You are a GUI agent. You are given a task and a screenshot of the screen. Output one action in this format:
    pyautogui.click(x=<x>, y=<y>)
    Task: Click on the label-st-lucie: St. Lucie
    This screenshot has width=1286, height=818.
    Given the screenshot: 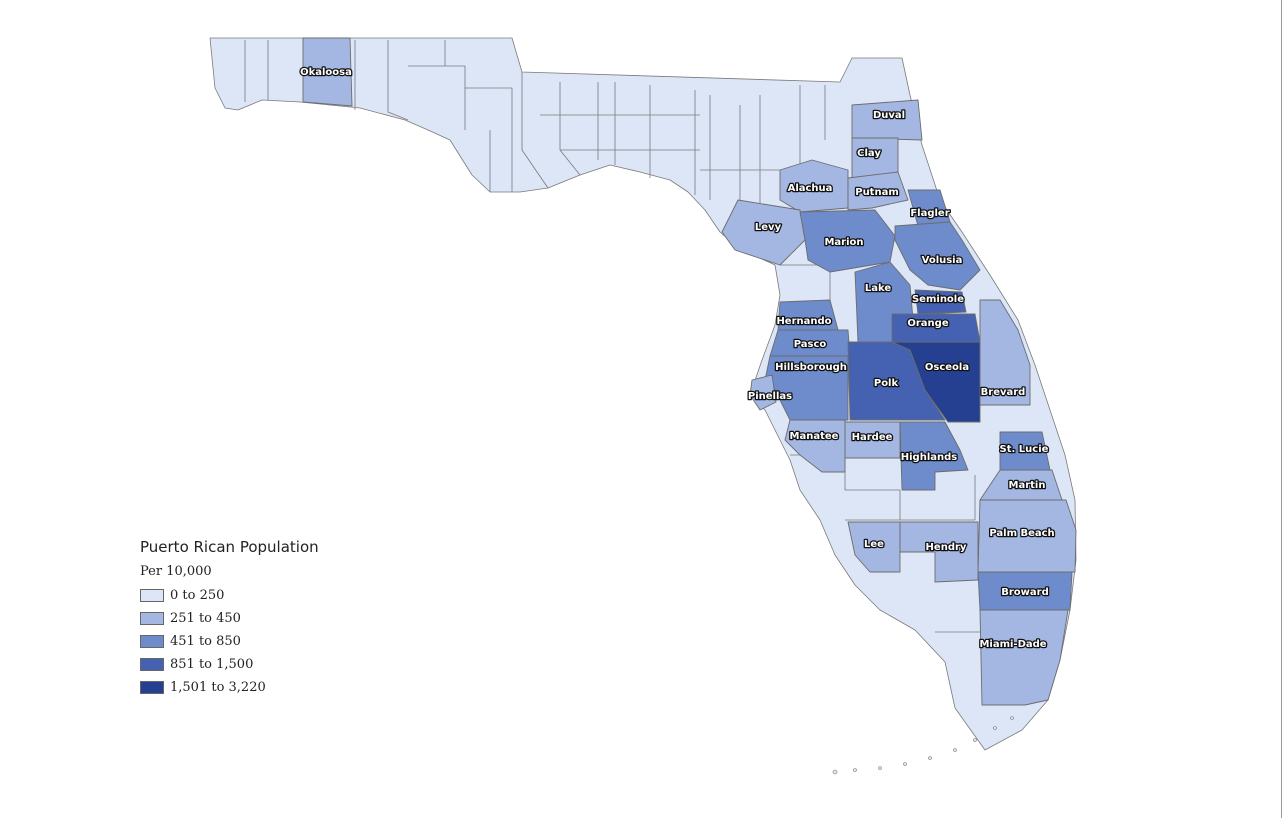 What is the action you would take?
    pyautogui.click(x=1024, y=449)
    